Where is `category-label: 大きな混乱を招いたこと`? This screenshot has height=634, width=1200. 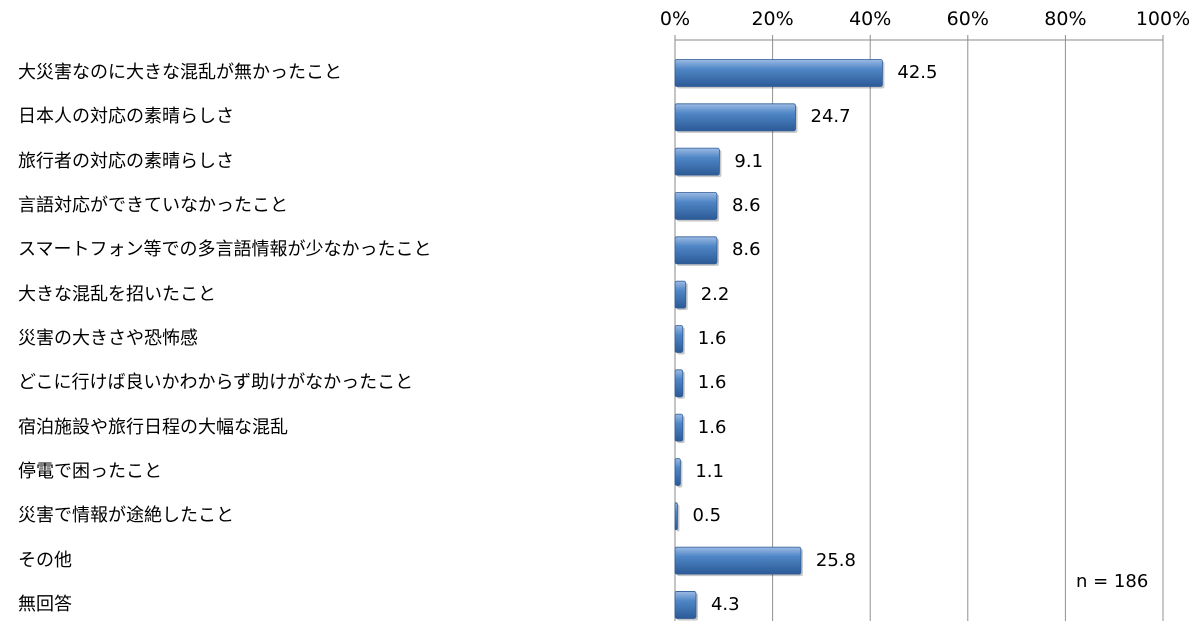 category-label: 大きな混乱を招いたこと is located at coordinates (117, 294).